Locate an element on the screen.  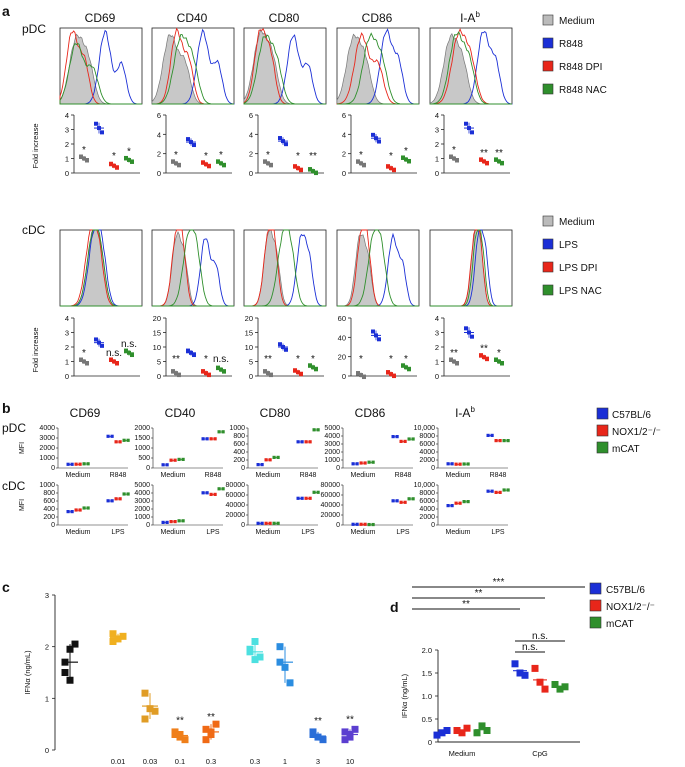
c-x-label: 1 is located at coordinates (285, 761).